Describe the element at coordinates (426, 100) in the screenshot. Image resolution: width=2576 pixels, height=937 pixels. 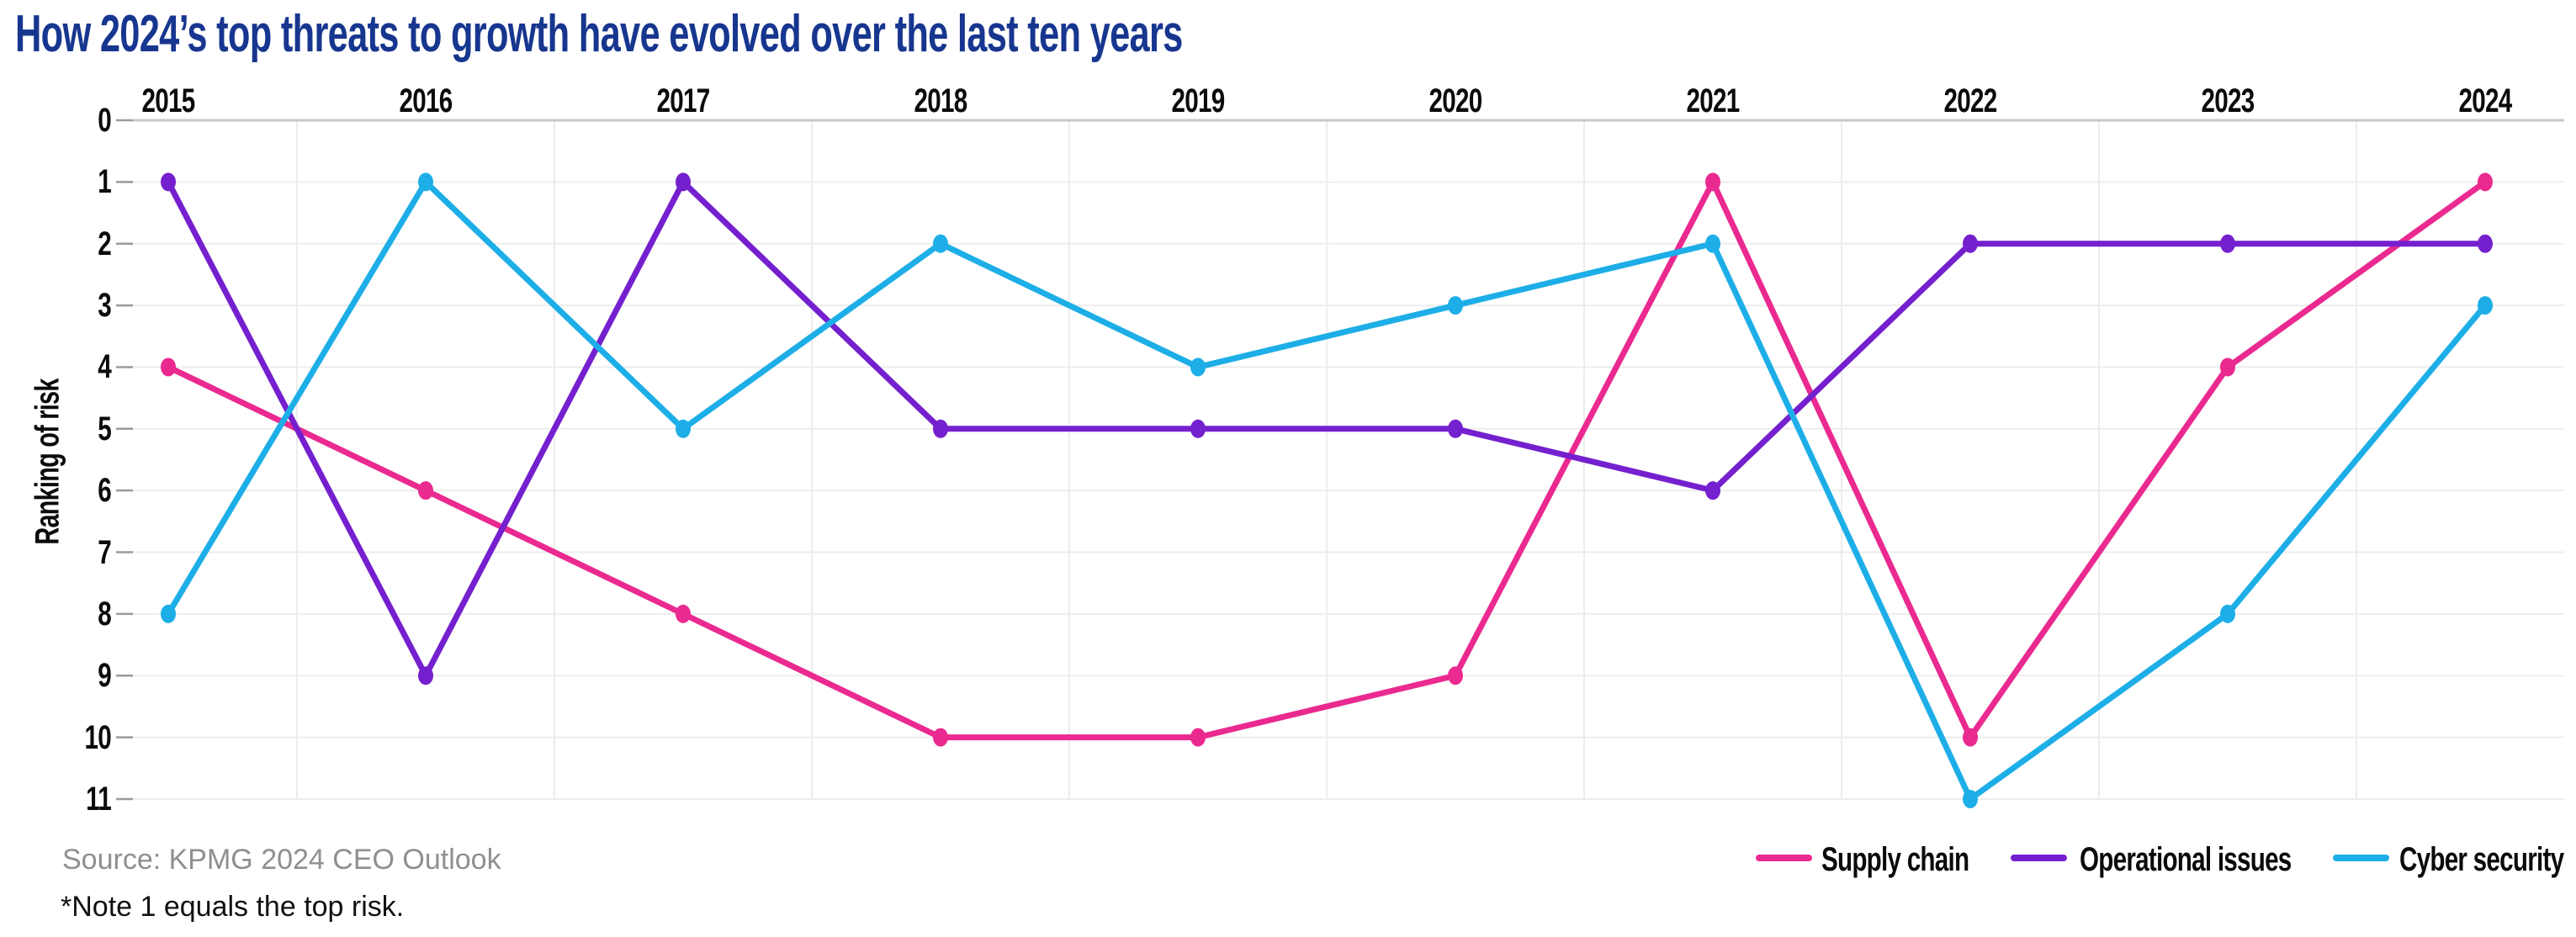
I see `x-axis-label-2016: 2016` at that location.